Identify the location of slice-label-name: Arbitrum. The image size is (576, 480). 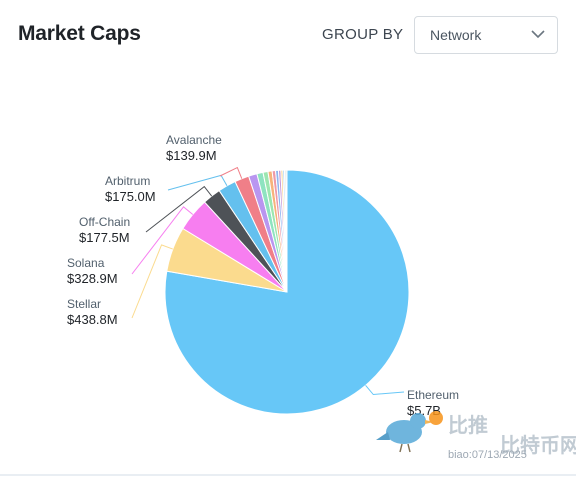
(127, 181).